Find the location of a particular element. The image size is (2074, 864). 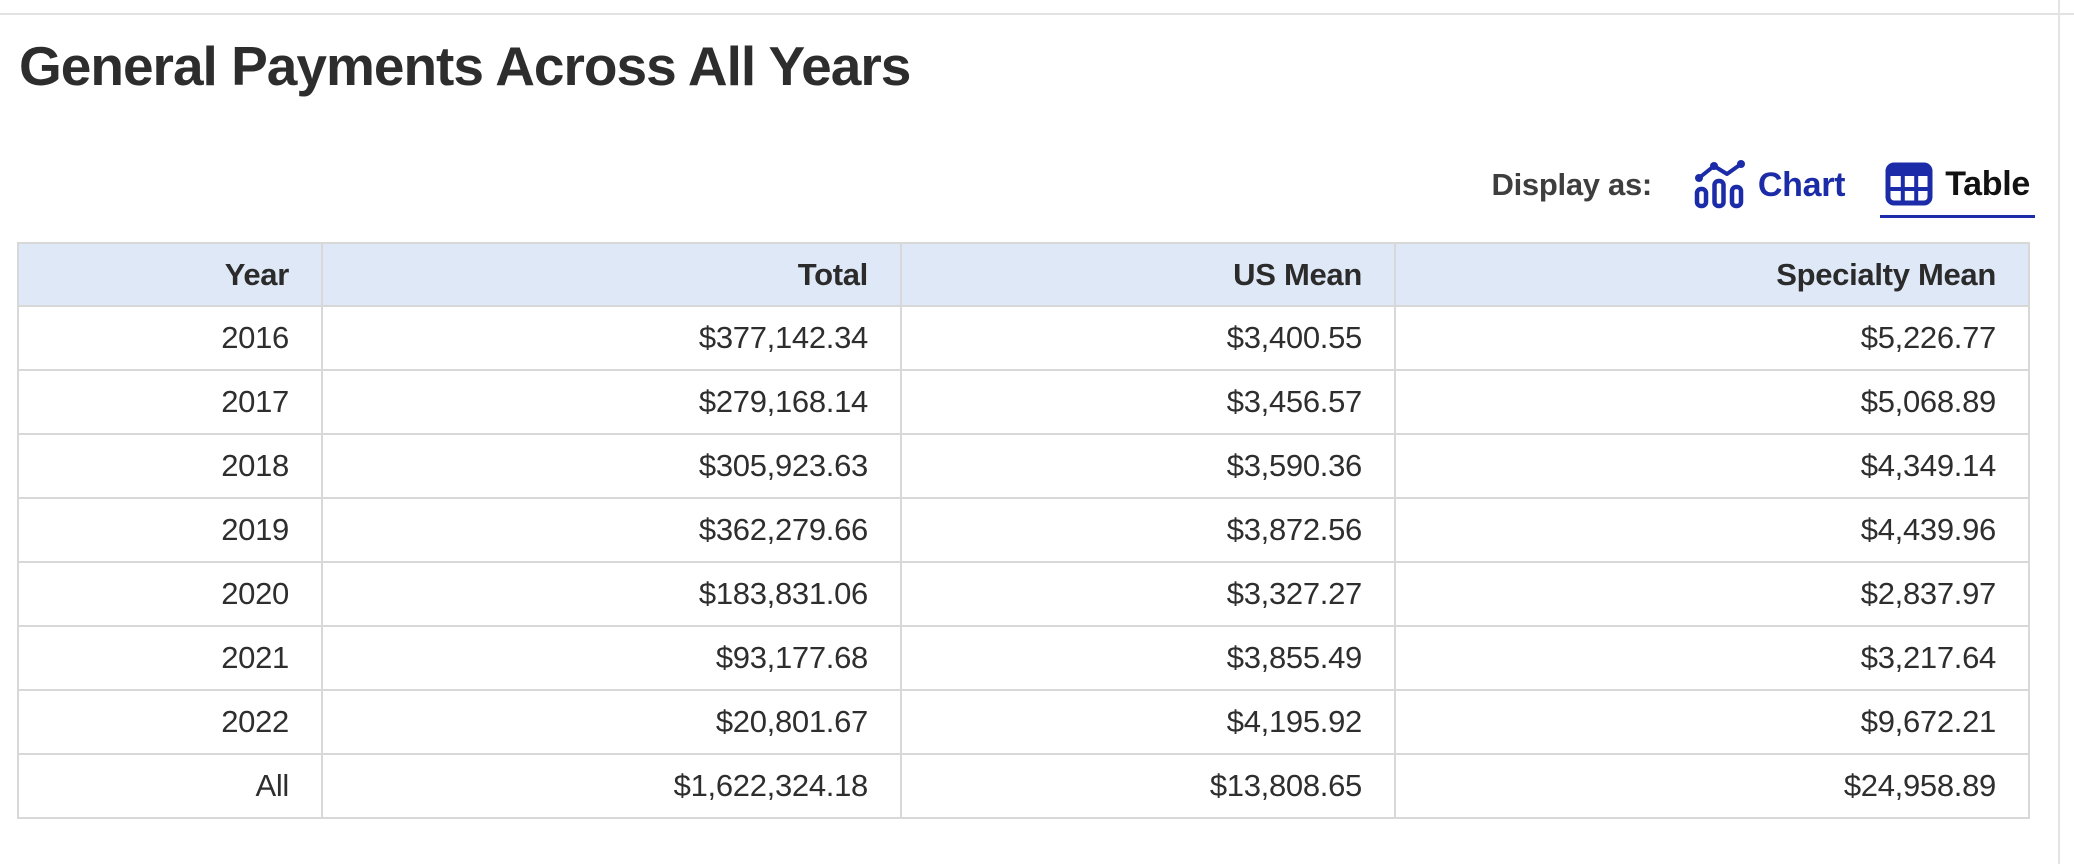

table-grid-icon is located at coordinates (1909, 184).